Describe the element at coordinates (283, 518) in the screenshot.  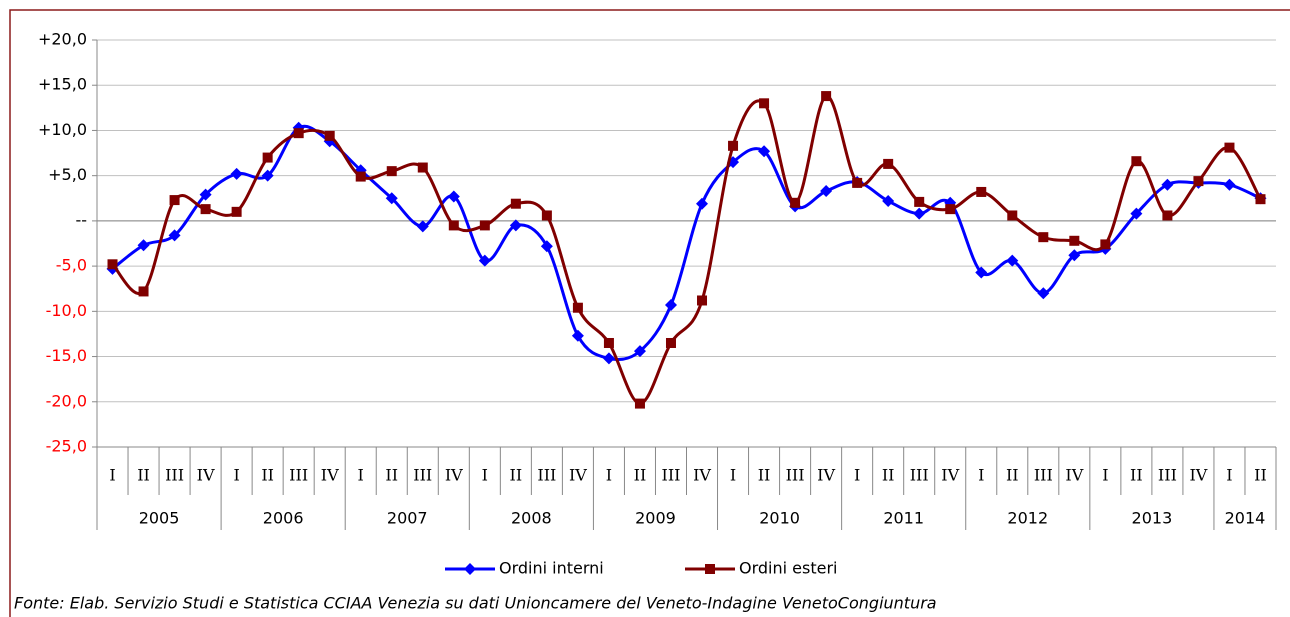
I see `year-label: 2006` at that location.